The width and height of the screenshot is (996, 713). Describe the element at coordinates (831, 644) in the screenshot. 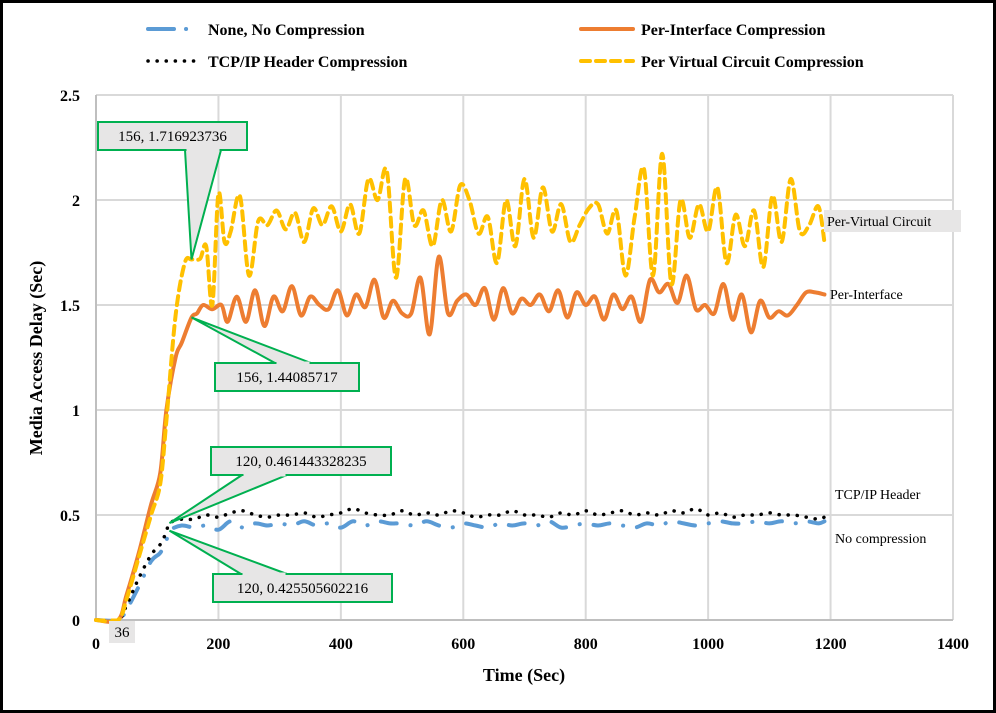

I see `x-tick-label: 1200` at that location.